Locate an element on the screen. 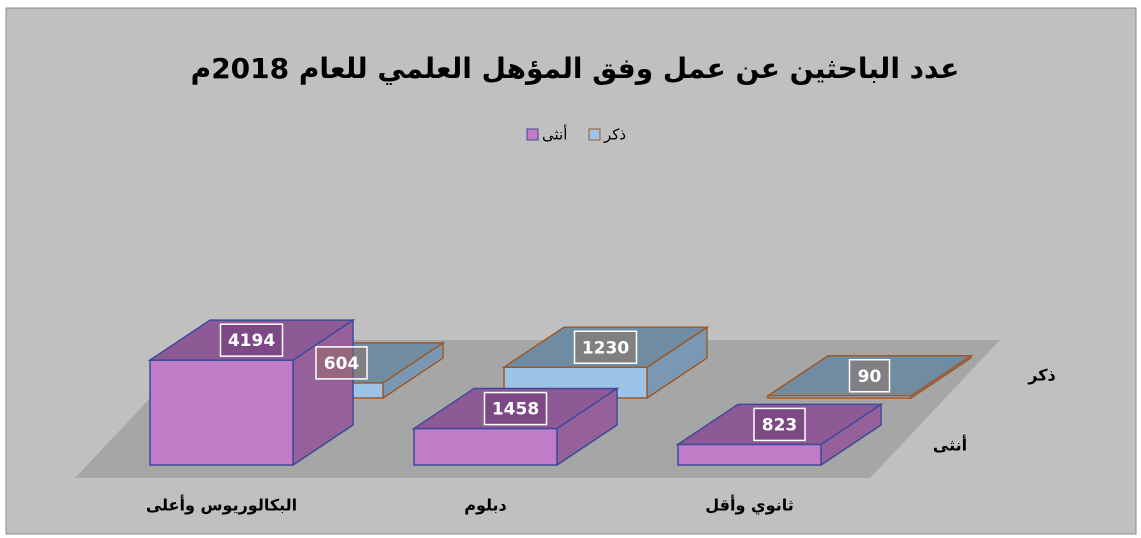  x-tick-label: دبلوم is located at coordinates (485, 505).